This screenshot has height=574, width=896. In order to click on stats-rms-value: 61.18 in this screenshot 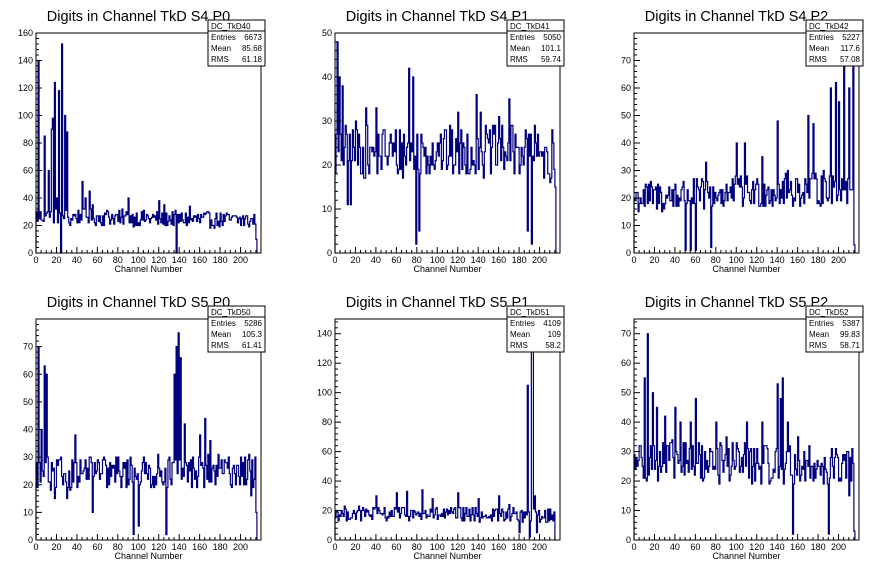, I will do `click(252, 59)`.